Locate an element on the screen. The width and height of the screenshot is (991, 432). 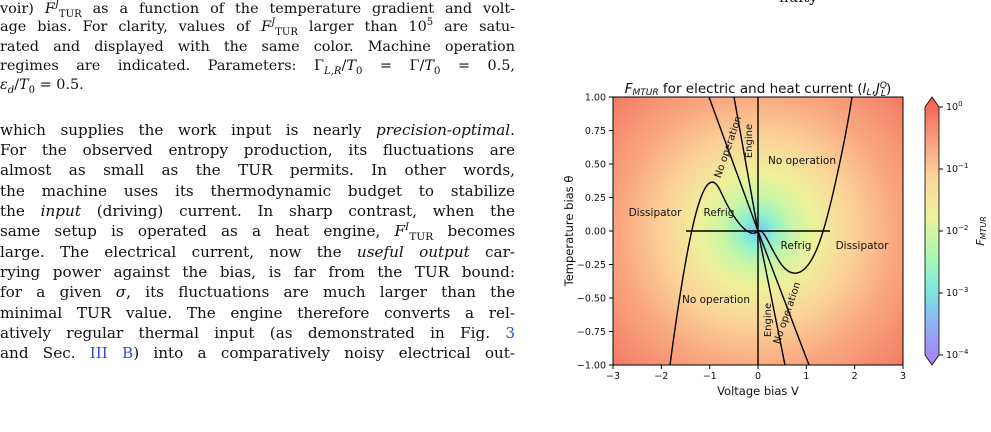
colorbar-tick-label: 10⁻⁴ is located at coordinates (957, 354).